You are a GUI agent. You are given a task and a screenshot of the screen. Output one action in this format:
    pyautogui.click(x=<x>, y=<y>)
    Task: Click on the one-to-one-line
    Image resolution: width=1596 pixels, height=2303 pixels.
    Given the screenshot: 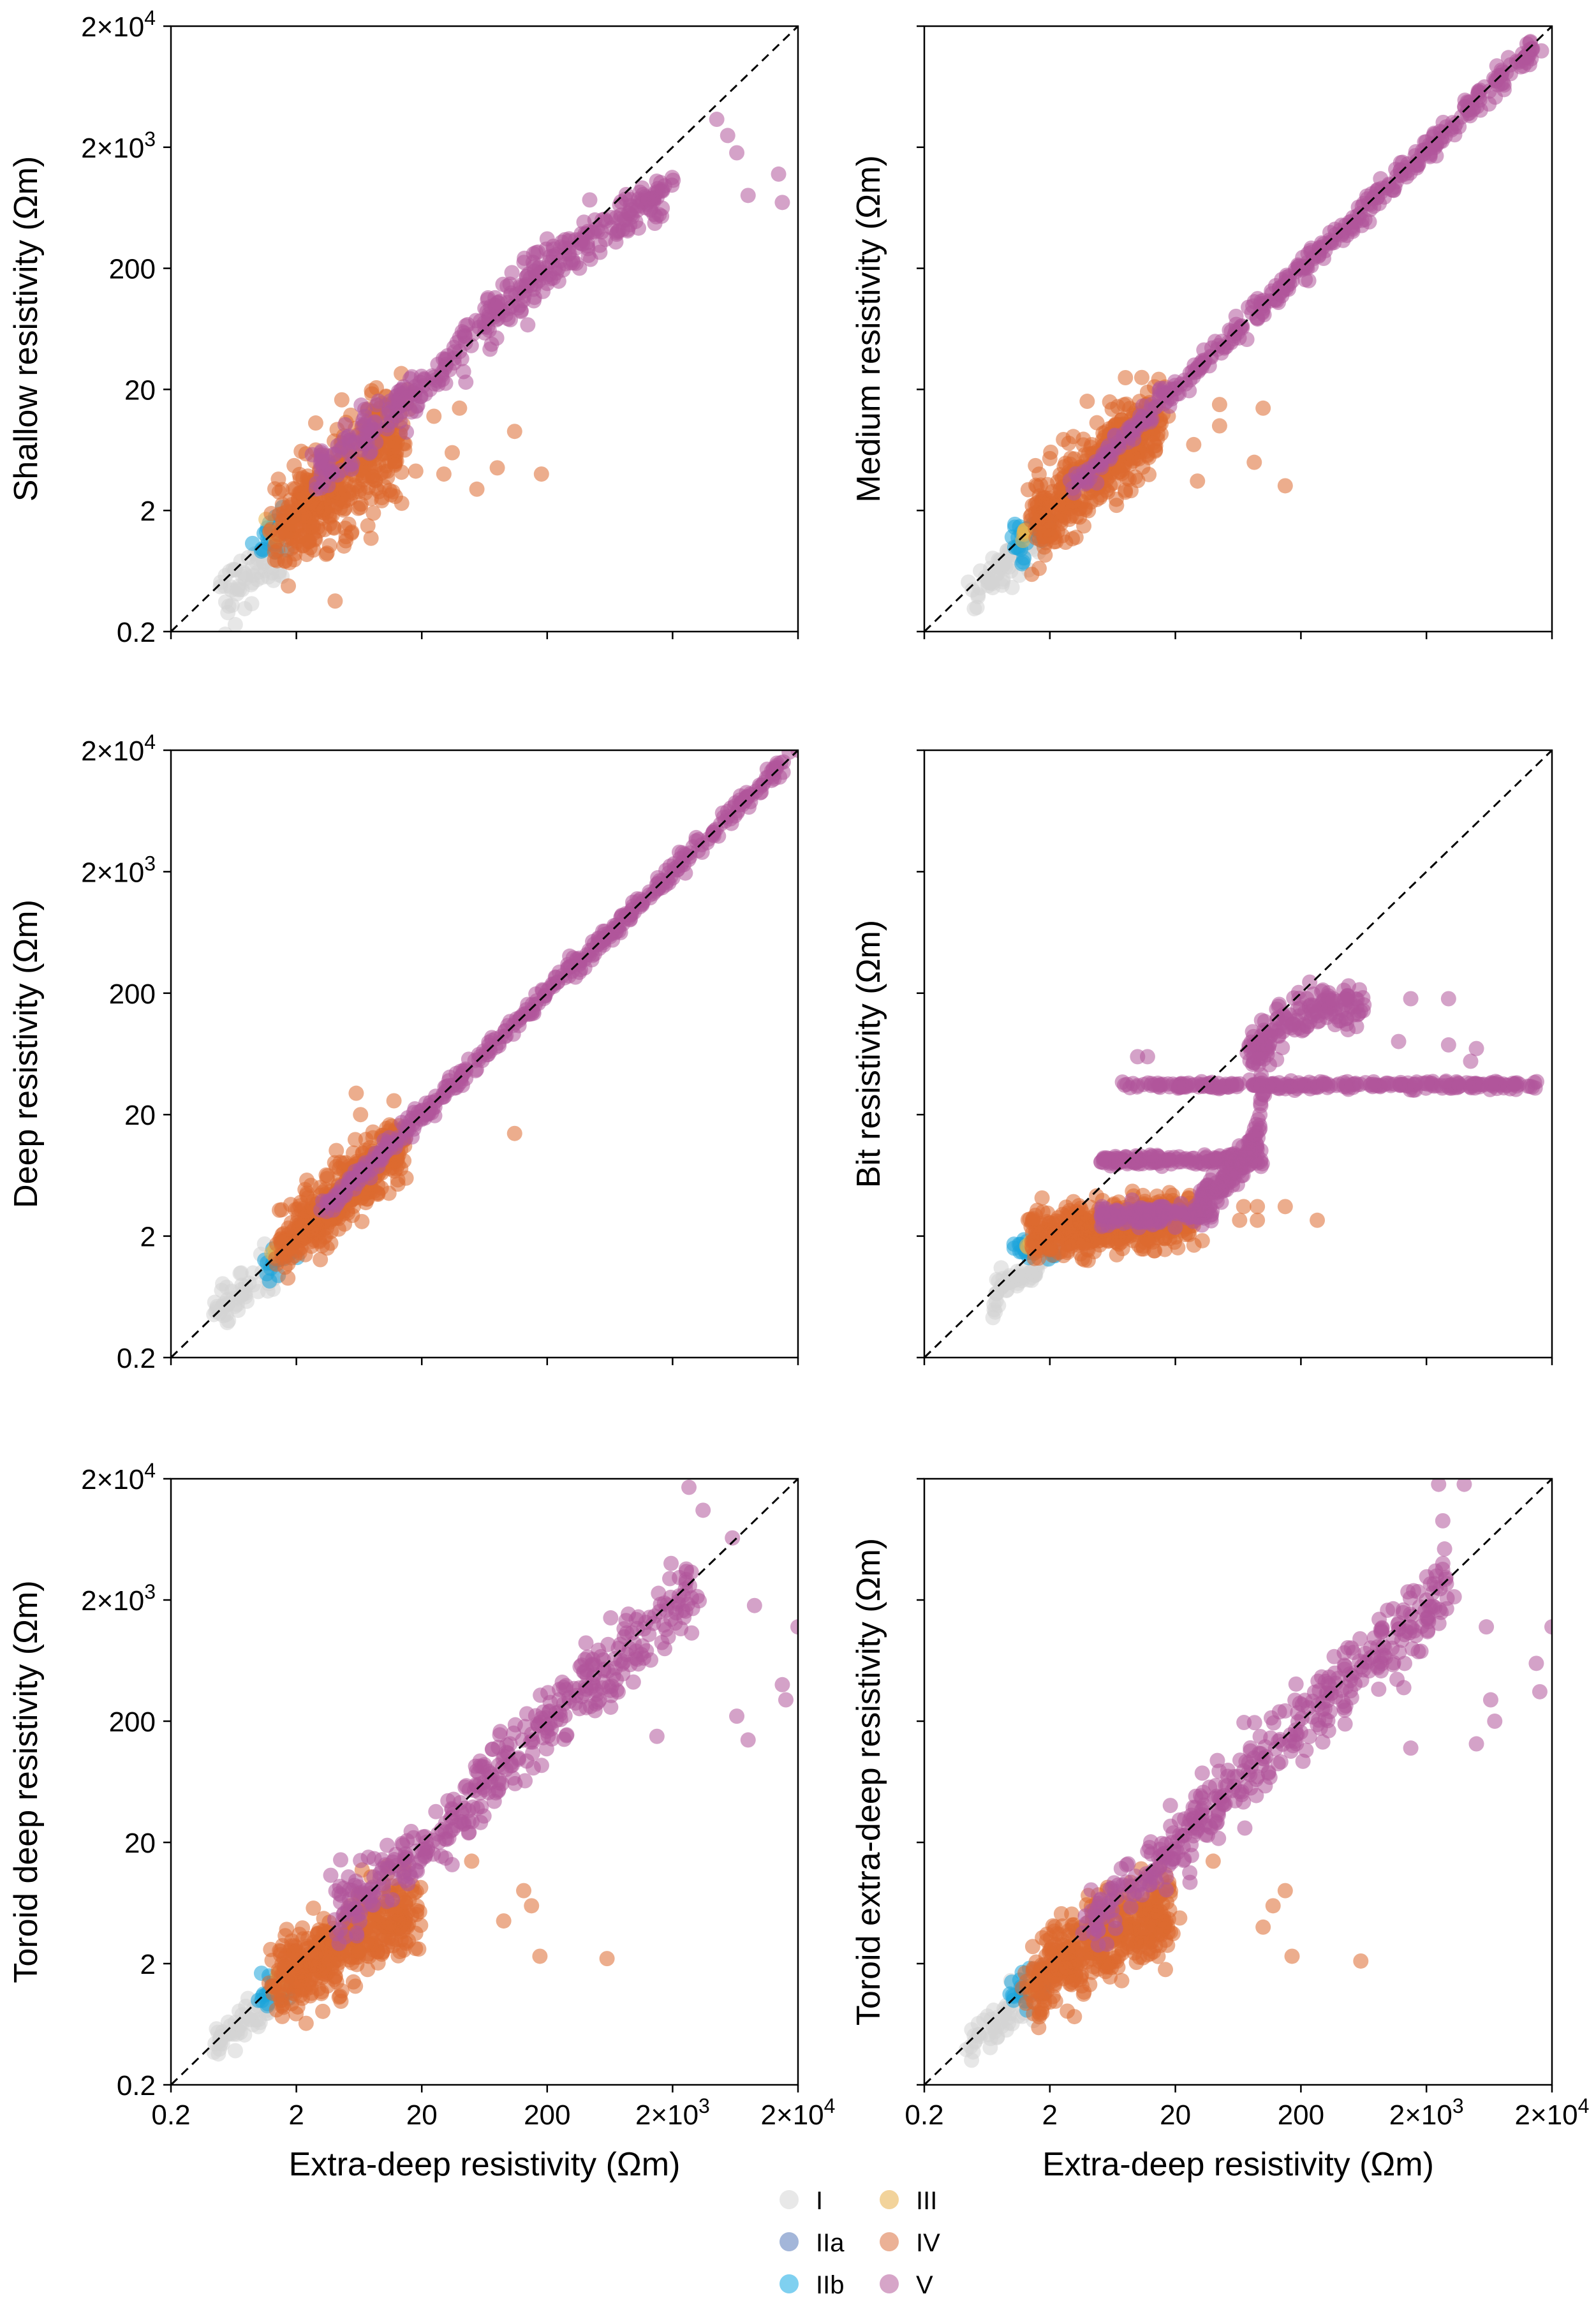 What is the action you would take?
    pyautogui.click(x=485, y=1054)
    